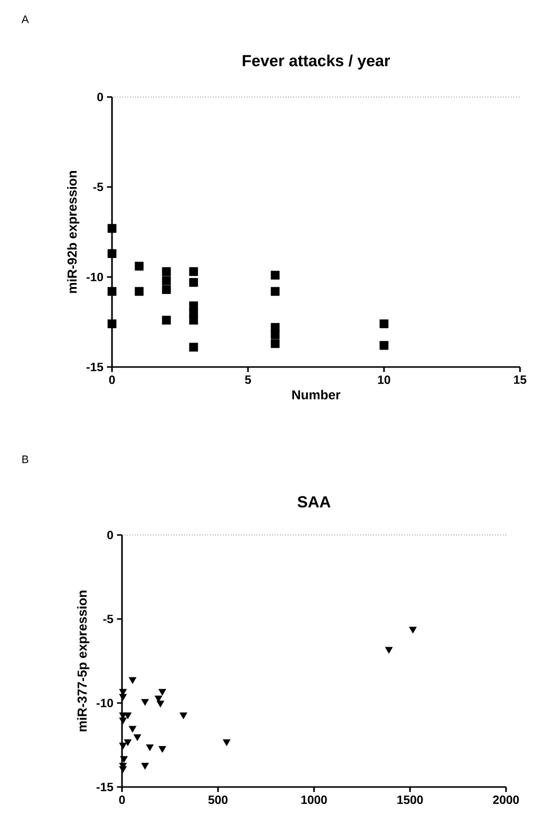 Image resolution: width=533 pixels, height=818 pixels. Describe the element at coordinates (316, 62) in the screenshot. I see `chart-title: Fever attacks / year` at that location.